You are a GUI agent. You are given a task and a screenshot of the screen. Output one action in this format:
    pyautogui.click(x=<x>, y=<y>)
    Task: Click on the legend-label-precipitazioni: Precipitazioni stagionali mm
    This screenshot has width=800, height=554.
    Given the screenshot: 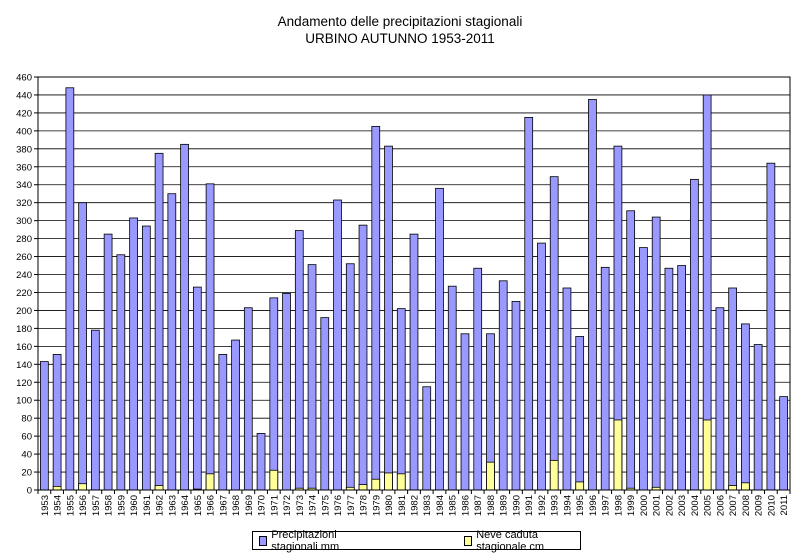 What is the action you would take?
    pyautogui.click(x=305, y=540)
    